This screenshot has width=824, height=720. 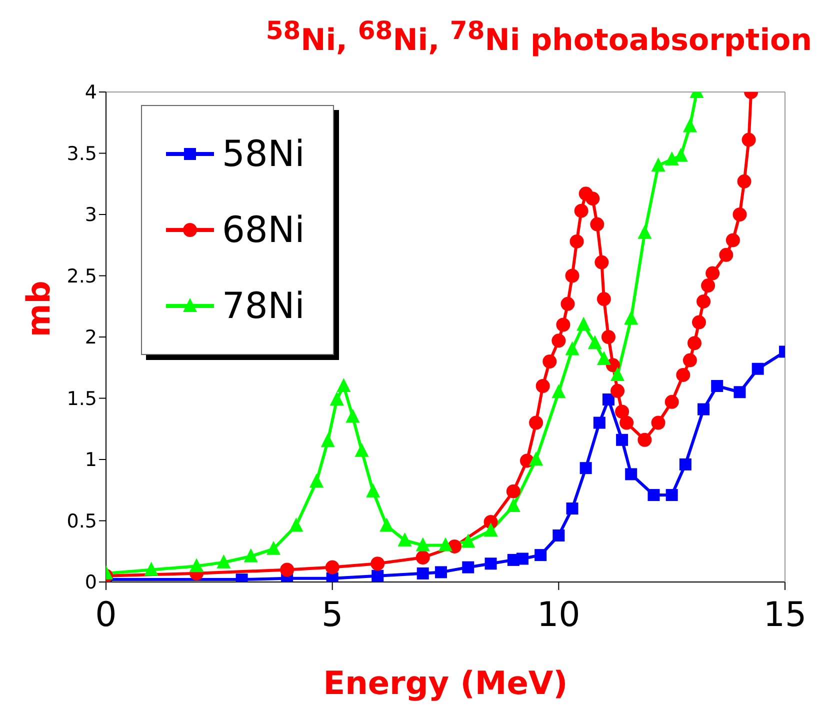 What do you see at coordinates (558, 615) in the screenshot?
I see `x-tick-label: 10` at bounding box center [558, 615].